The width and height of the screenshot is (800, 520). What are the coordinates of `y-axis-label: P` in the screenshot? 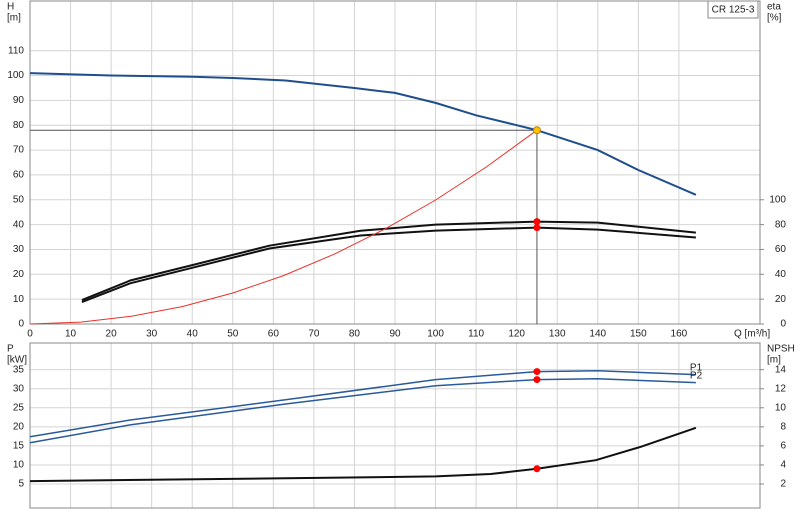 It's located at (10, 349).